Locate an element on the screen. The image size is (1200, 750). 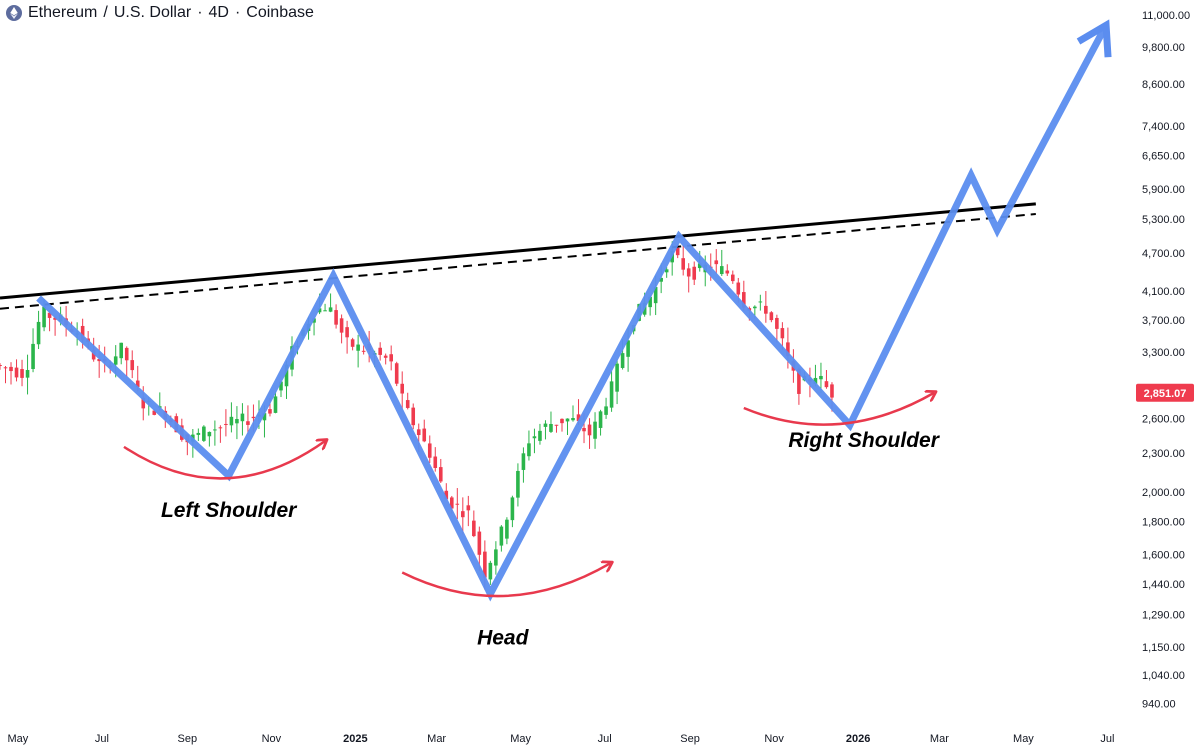
y-tick-label: 1,800.00 is located at coordinates (1163, 523).